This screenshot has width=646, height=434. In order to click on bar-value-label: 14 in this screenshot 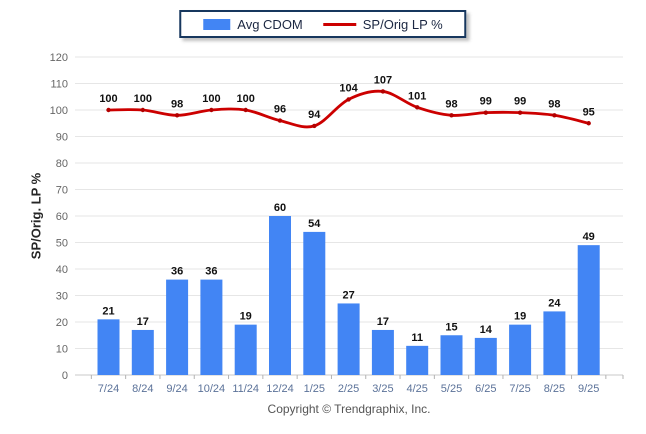, I will do `click(486, 330)`.